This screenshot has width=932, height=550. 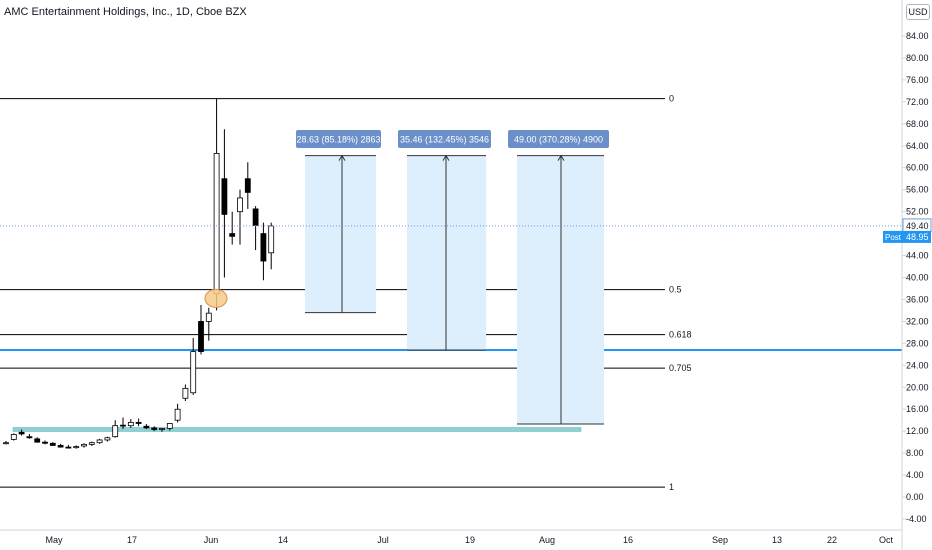 I want to click on x-tick-label: Jun, so click(x=211, y=540).